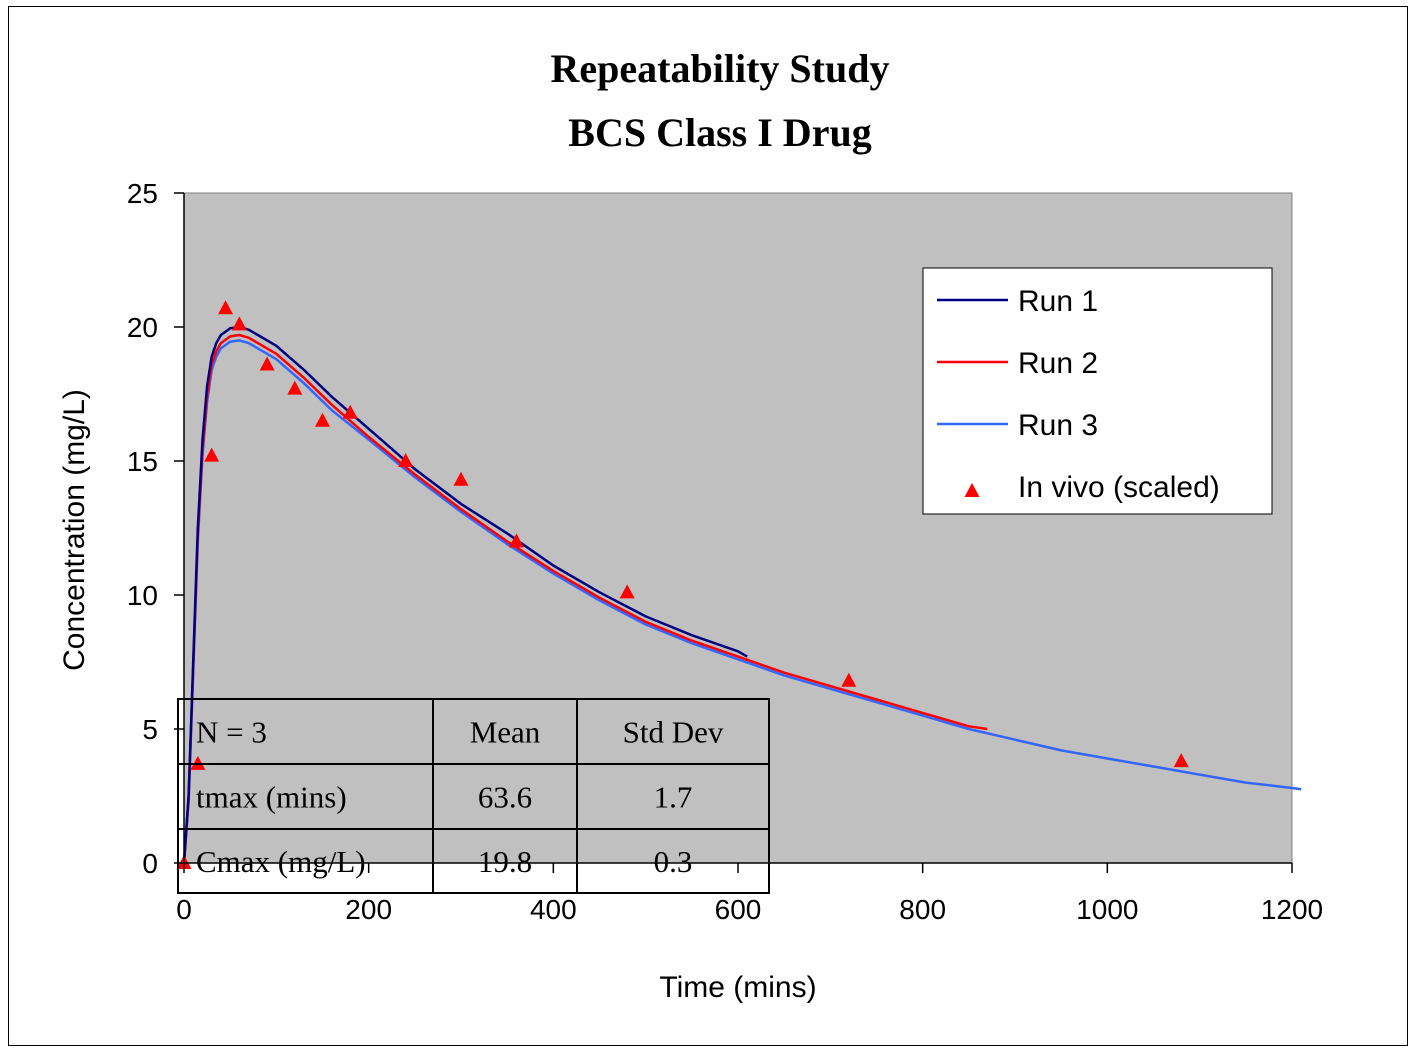 This screenshot has height=1049, width=1415. What do you see at coordinates (972, 490) in the screenshot?
I see `legend-marker` at bounding box center [972, 490].